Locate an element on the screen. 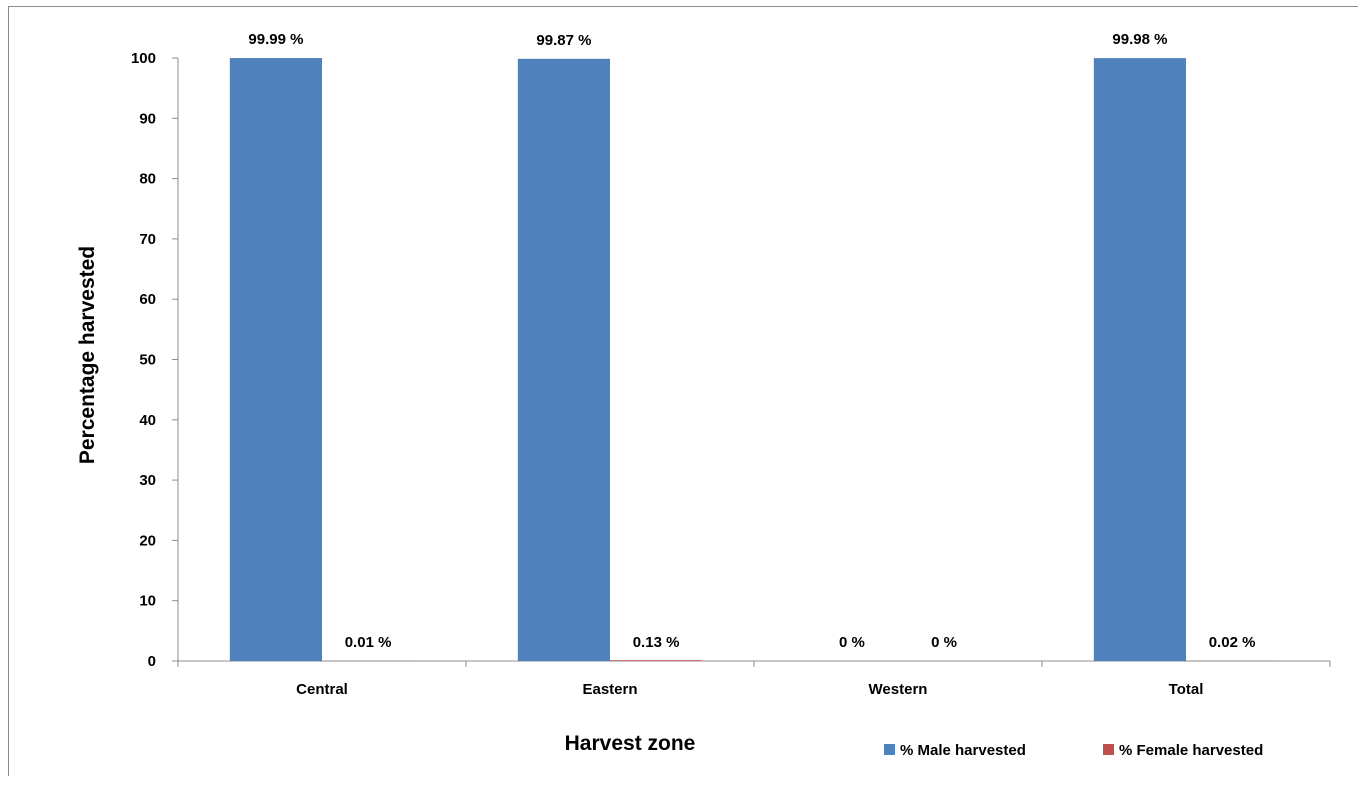  legend-label: % Female harvested is located at coordinates (1191, 750).